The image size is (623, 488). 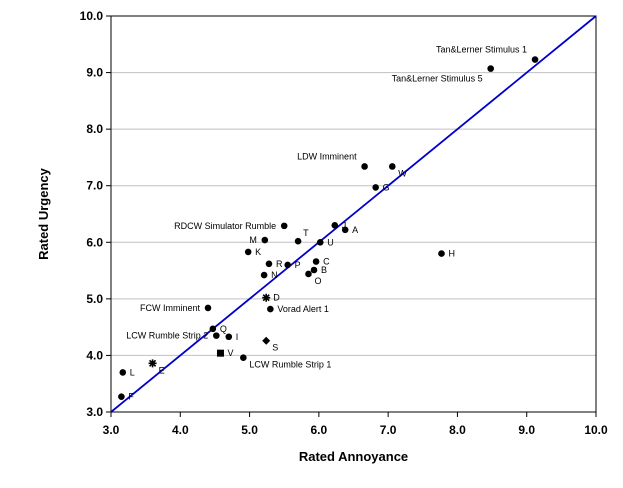 What do you see at coordinates (355, 424) in the screenshot?
I see `x-axis-ticks: 3.0 4.0 5.0 6.0 7.0 8.0 9.0 10.0` at bounding box center [355, 424].